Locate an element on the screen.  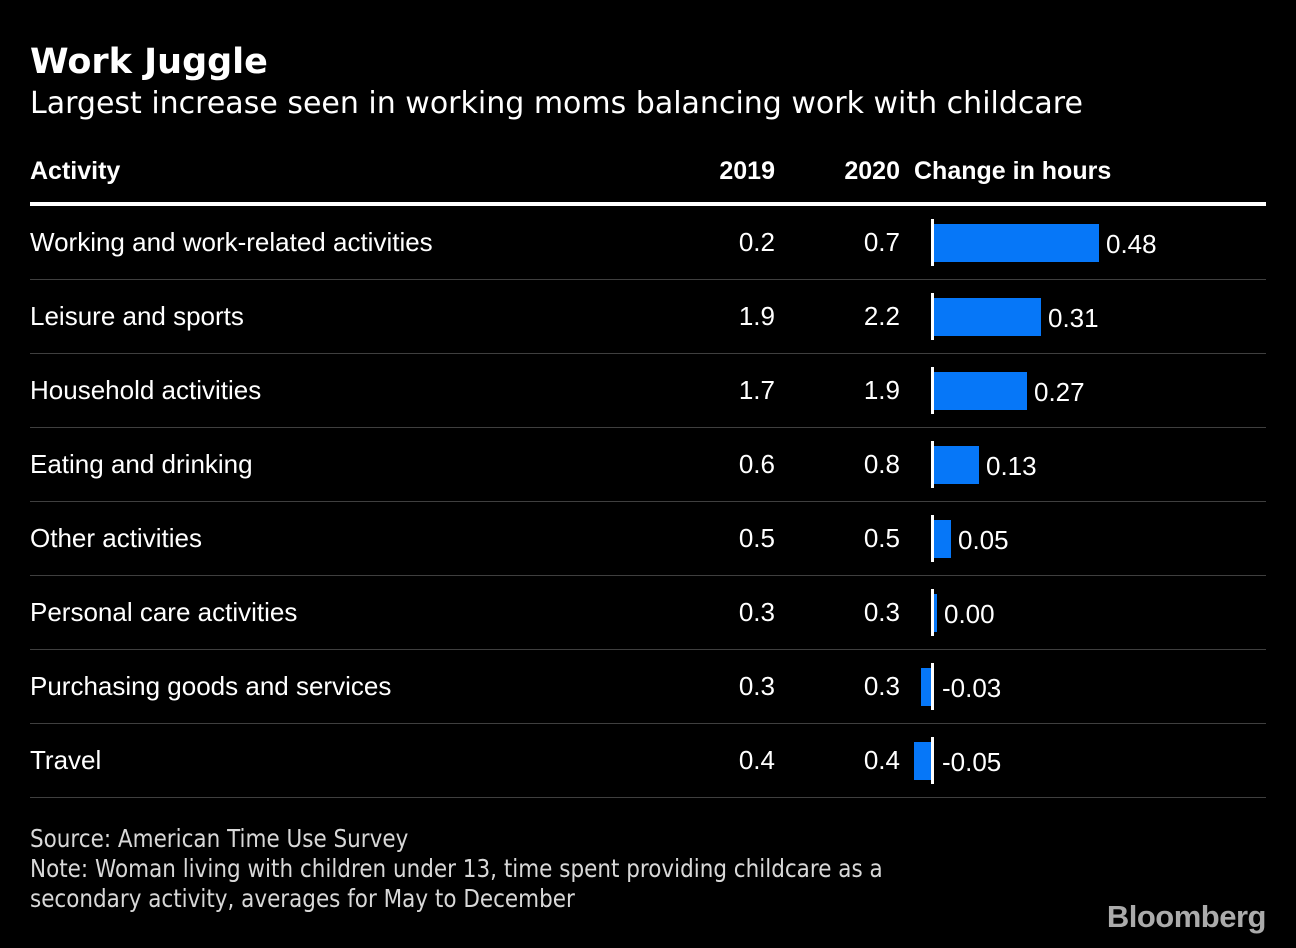
table-row: Other activities 0.5 0.5 0.05 is located at coordinates (648, 539).